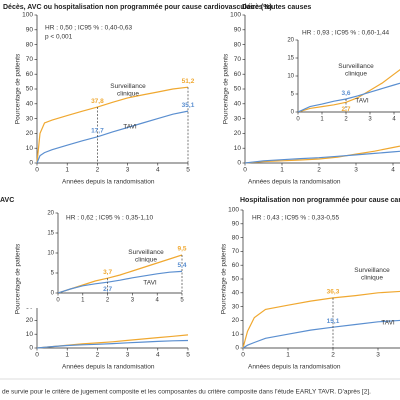 The width and height of the screenshot is (400, 400). What do you see at coordinates (109, 256) in the screenshot?
I see `inset-background` at bounding box center [109, 256].